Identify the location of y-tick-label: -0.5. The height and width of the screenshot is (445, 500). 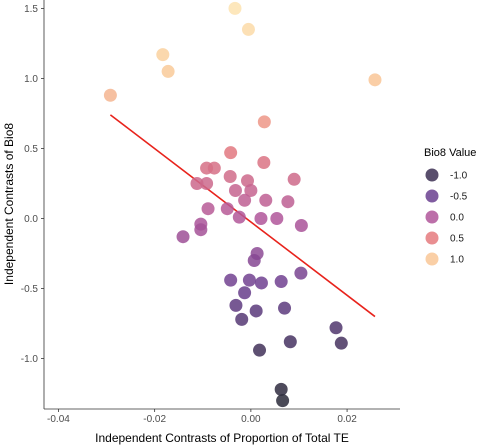
(30, 289).